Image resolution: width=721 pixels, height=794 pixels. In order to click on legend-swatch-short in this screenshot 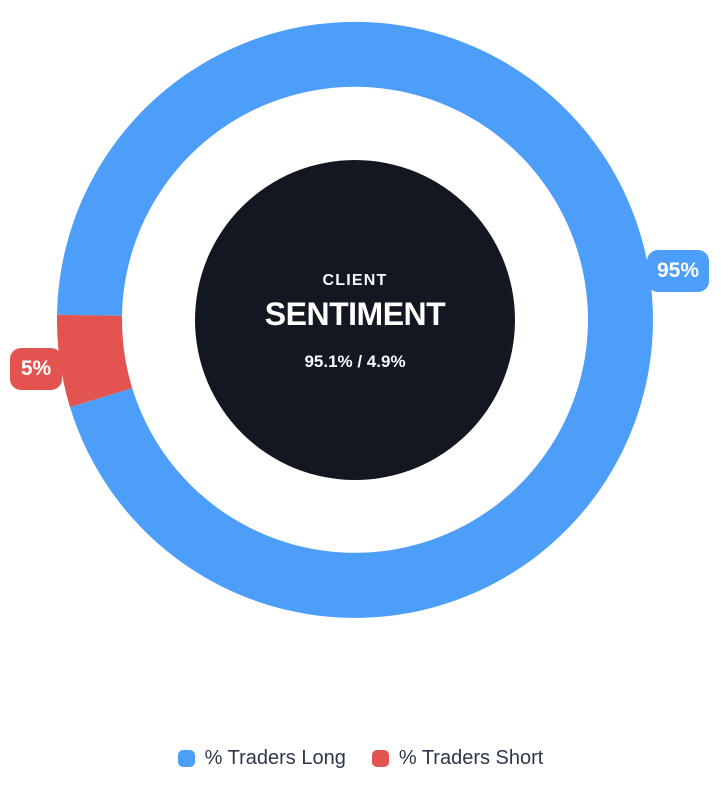, I will do `click(380, 758)`.